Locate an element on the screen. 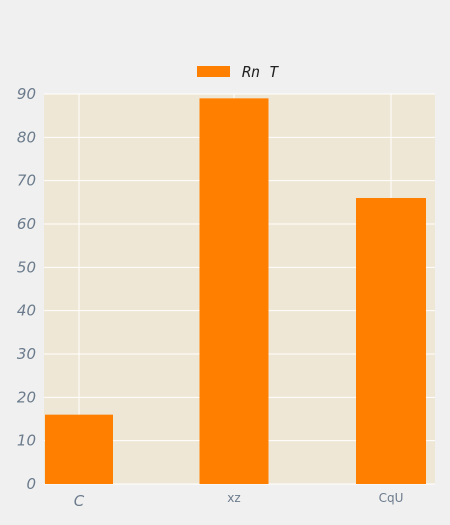 The height and width of the screenshot is (525, 450). legend-swatch is located at coordinates (213, 71).